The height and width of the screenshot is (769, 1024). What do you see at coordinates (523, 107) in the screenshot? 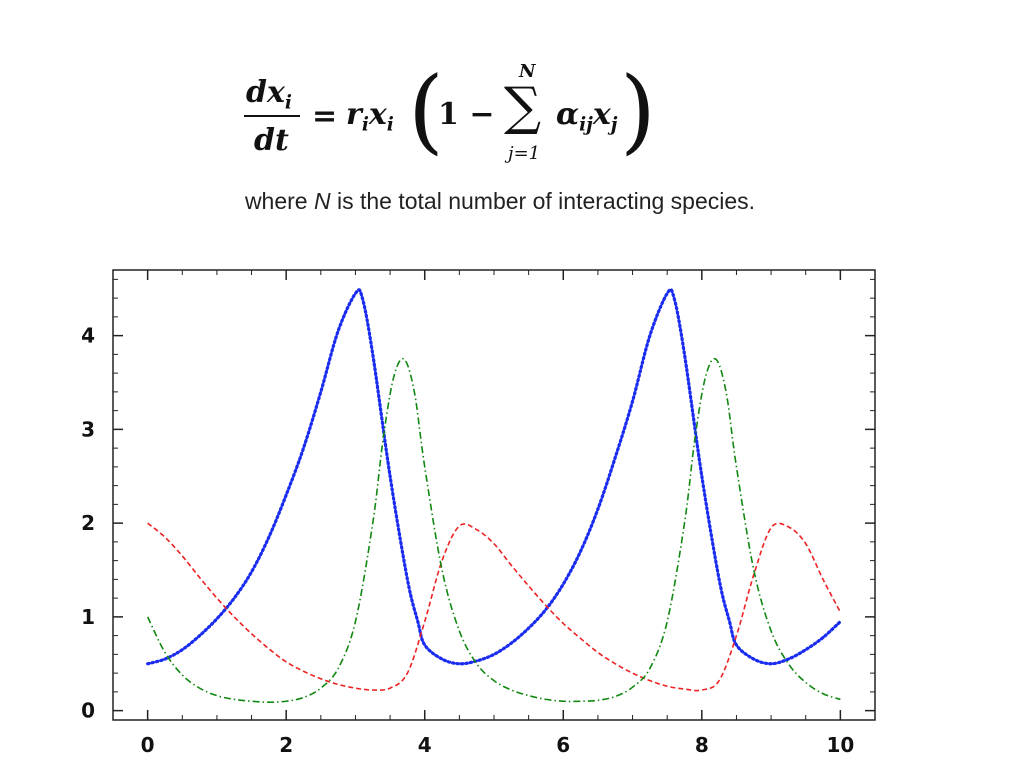
I see `eq-sum-symbol: ∑` at bounding box center [523, 107].